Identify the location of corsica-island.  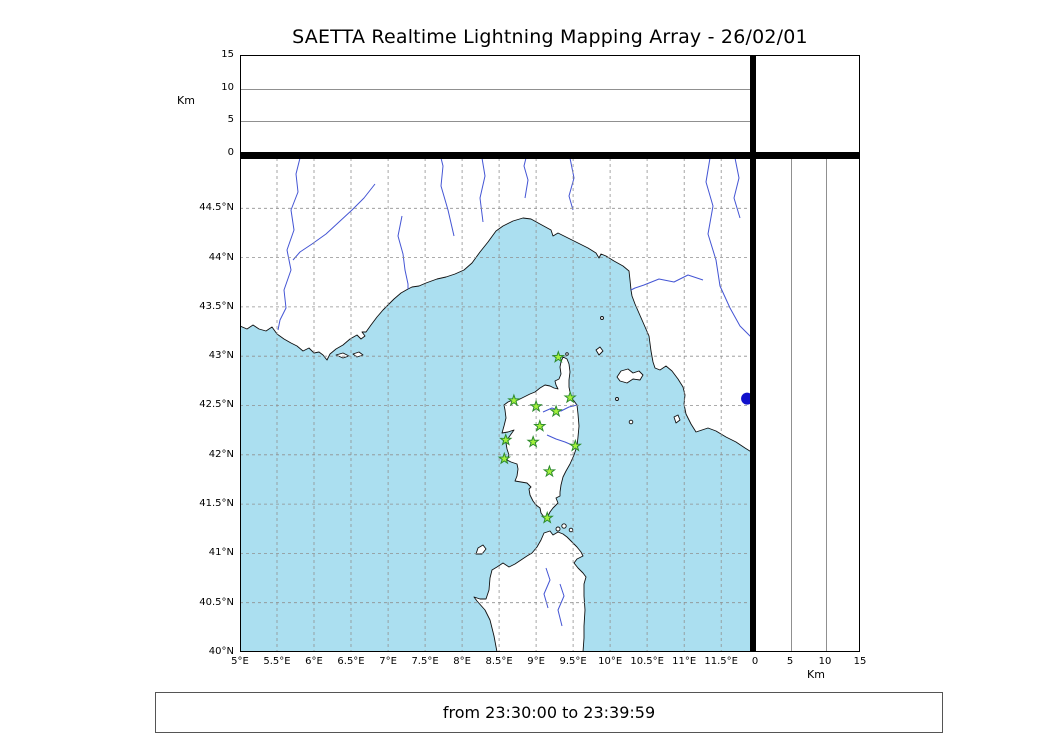
(540, 437).